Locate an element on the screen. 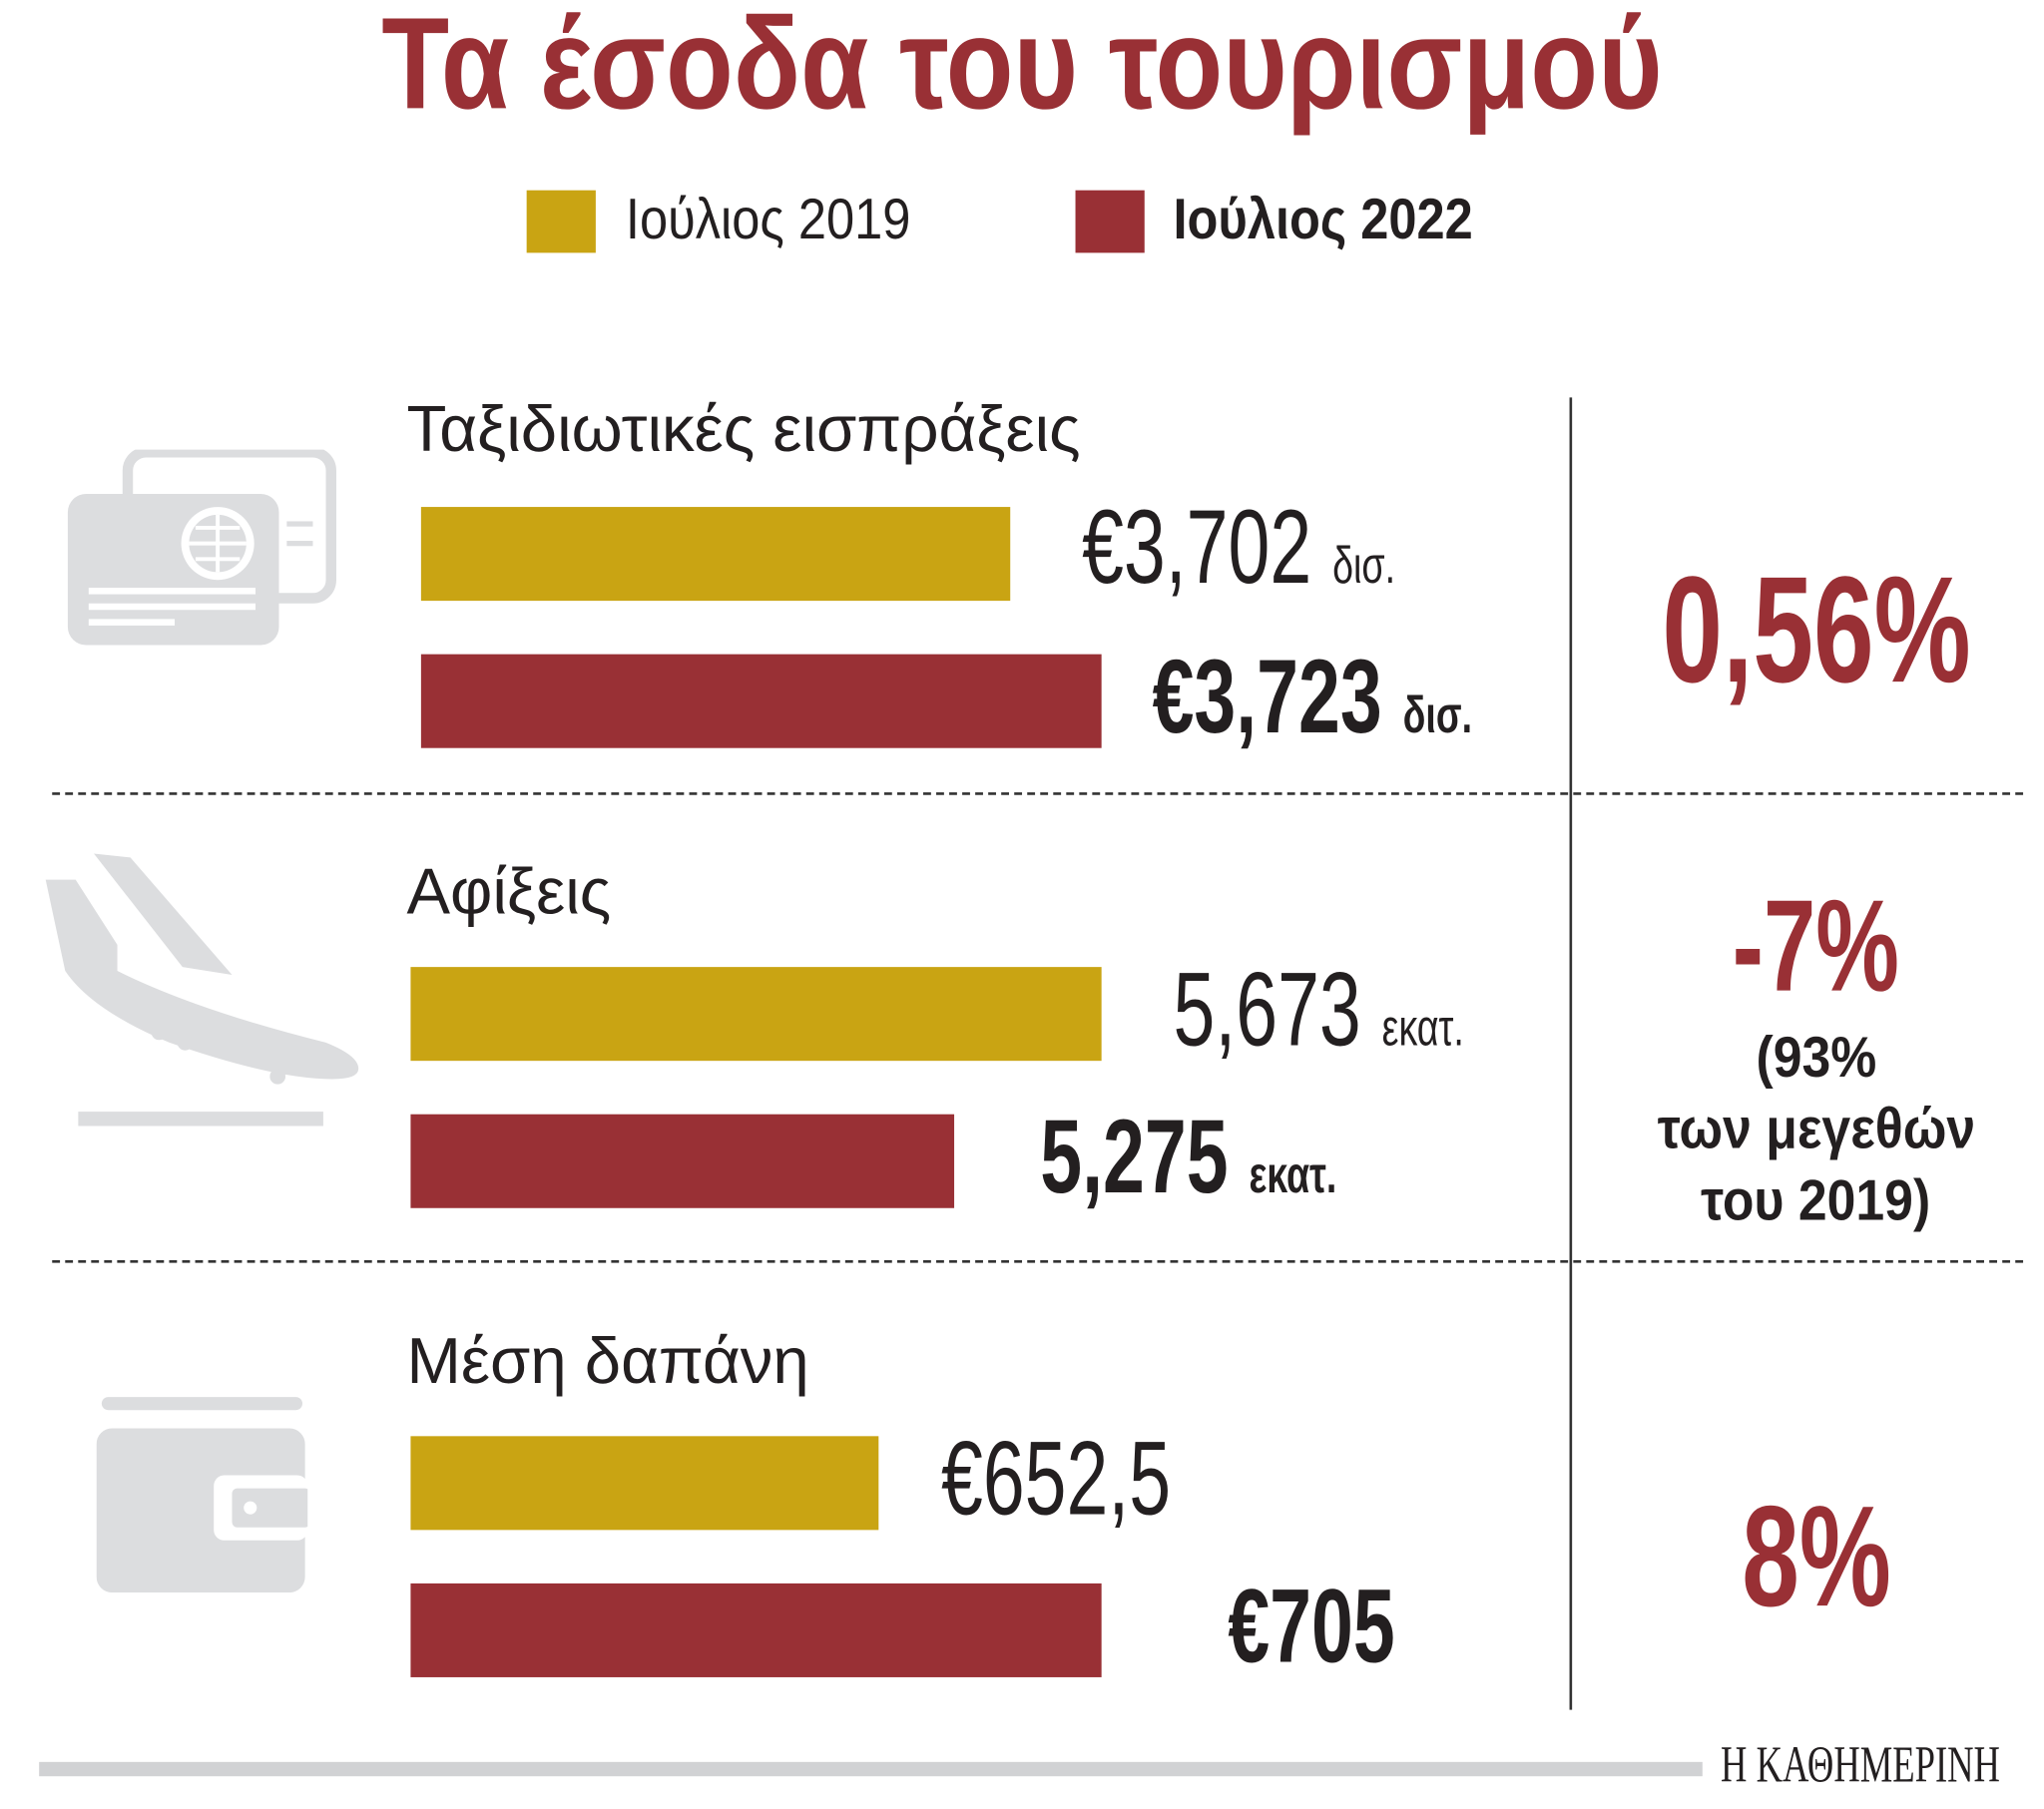  group-label-travel-receipts: Ταξιδιωτικές εισπράξεις is located at coordinates (744, 429).